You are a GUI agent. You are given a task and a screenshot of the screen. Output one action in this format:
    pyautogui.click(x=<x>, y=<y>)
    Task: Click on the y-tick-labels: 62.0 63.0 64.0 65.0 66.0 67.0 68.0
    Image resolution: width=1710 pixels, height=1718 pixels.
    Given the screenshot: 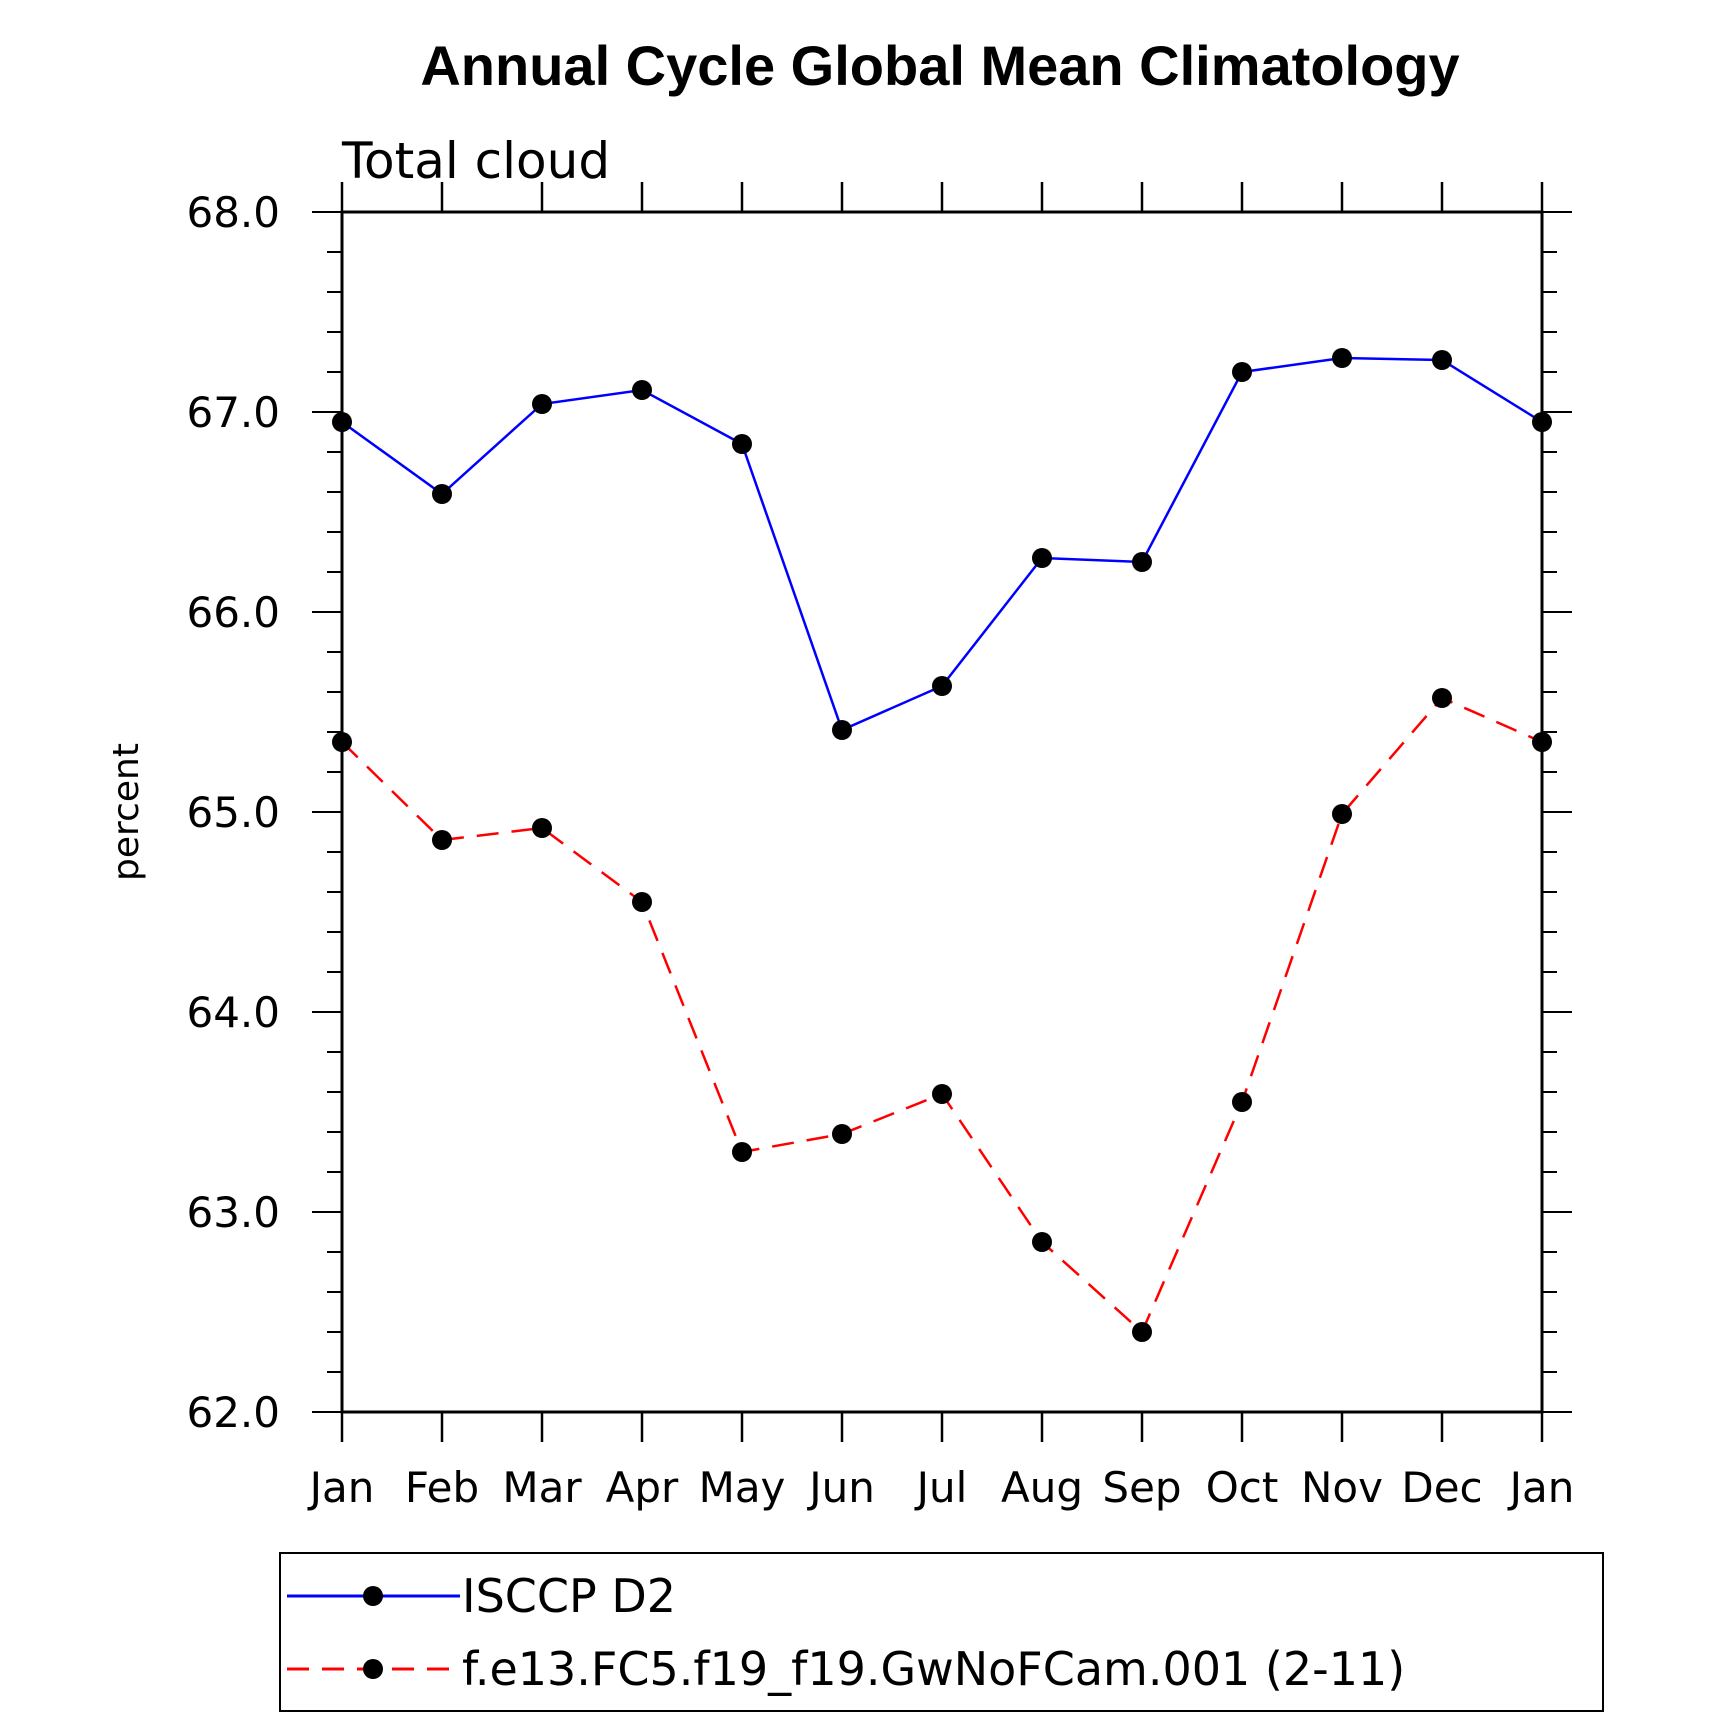 What is the action you would take?
    pyautogui.click(x=233, y=812)
    